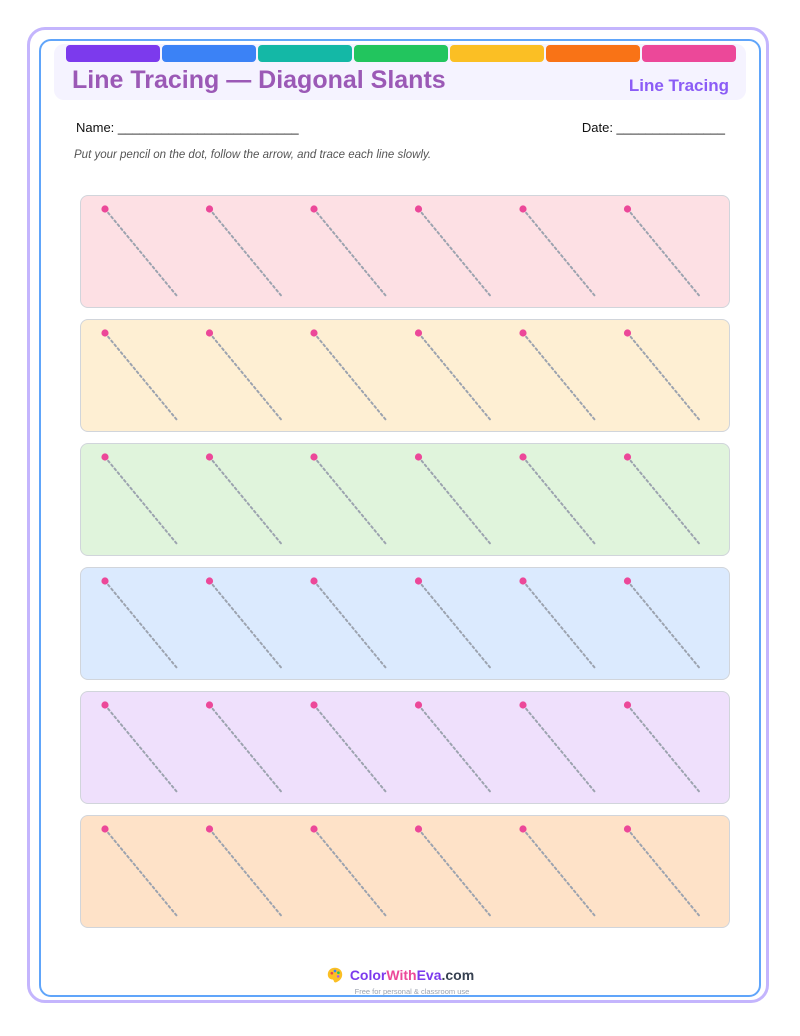 The width and height of the screenshot is (800, 1036). What do you see at coordinates (653, 127) in the screenshot?
I see `date-field: Date: _______________` at bounding box center [653, 127].